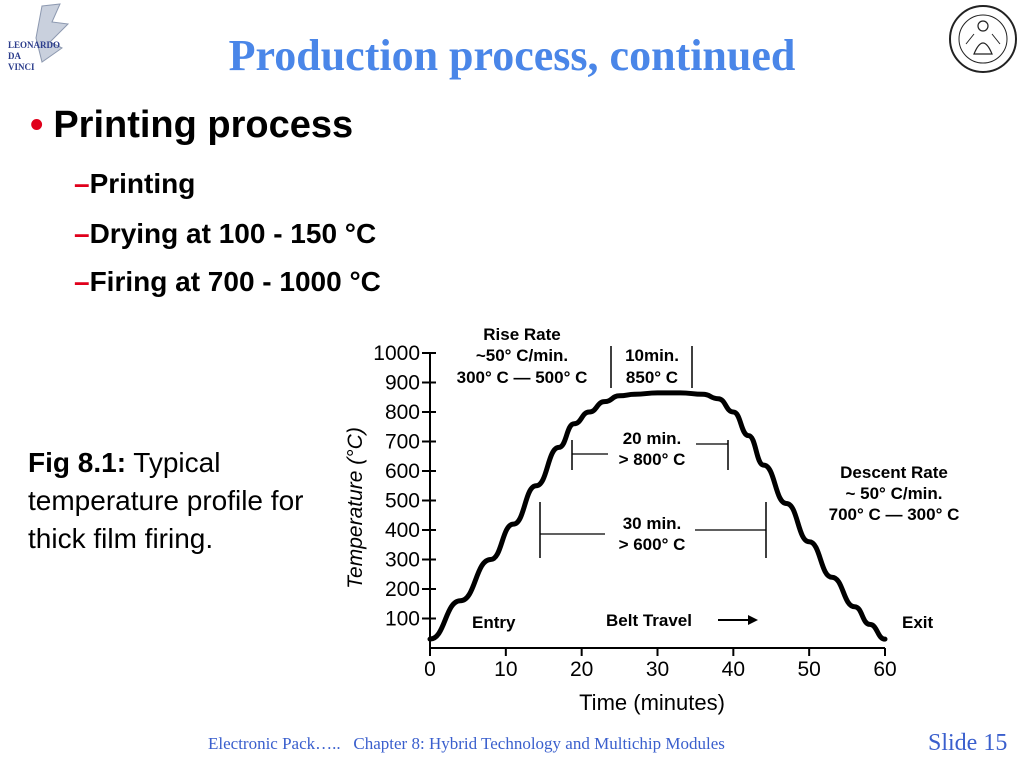  What do you see at coordinates (652, 702) in the screenshot?
I see `x-axis-label: Time (minutes)` at bounding box center [652, 702].